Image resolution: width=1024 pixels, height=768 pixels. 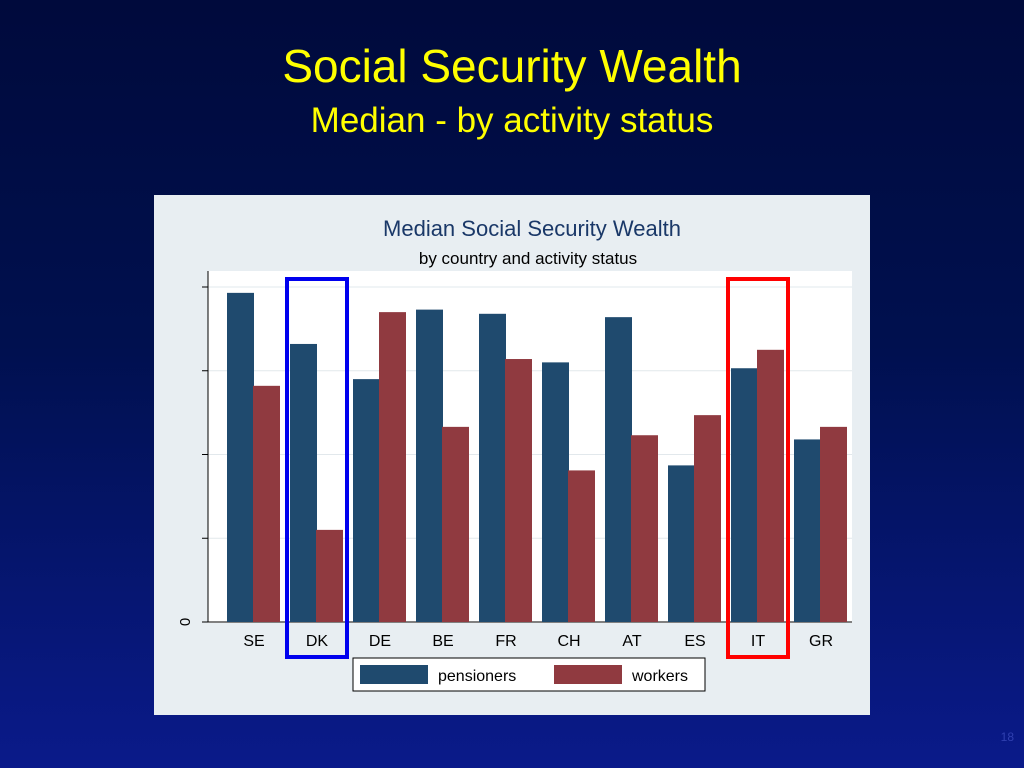 I want to click on x-tick-label: AT, so click(x=631, y=641).